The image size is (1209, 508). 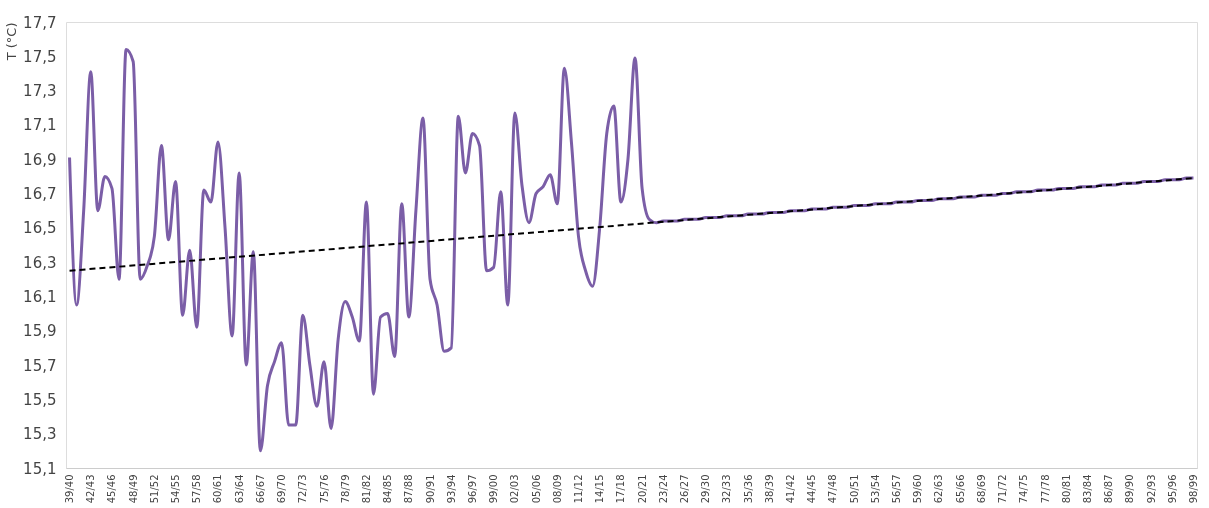 I want to click on y-tick-label: 16,3, so click(x=40, y=262).